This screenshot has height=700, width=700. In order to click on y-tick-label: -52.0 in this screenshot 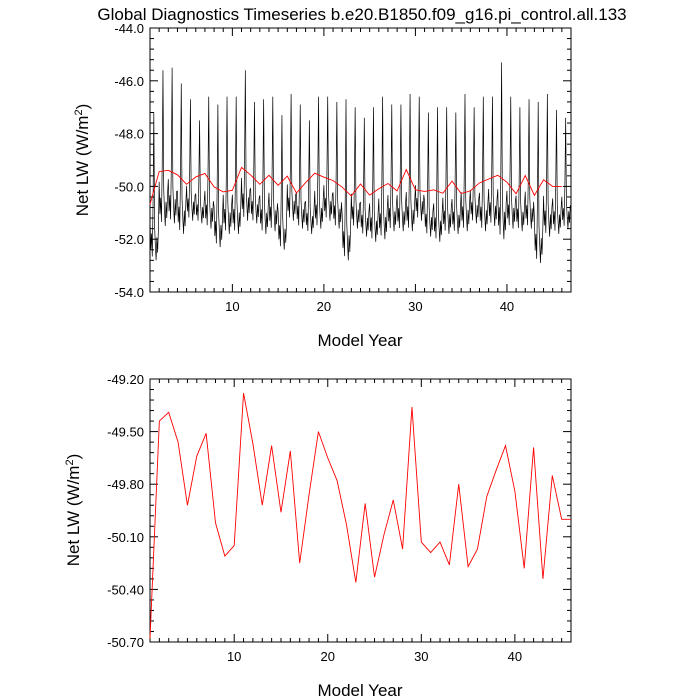, I will do `click(129, 239)`.